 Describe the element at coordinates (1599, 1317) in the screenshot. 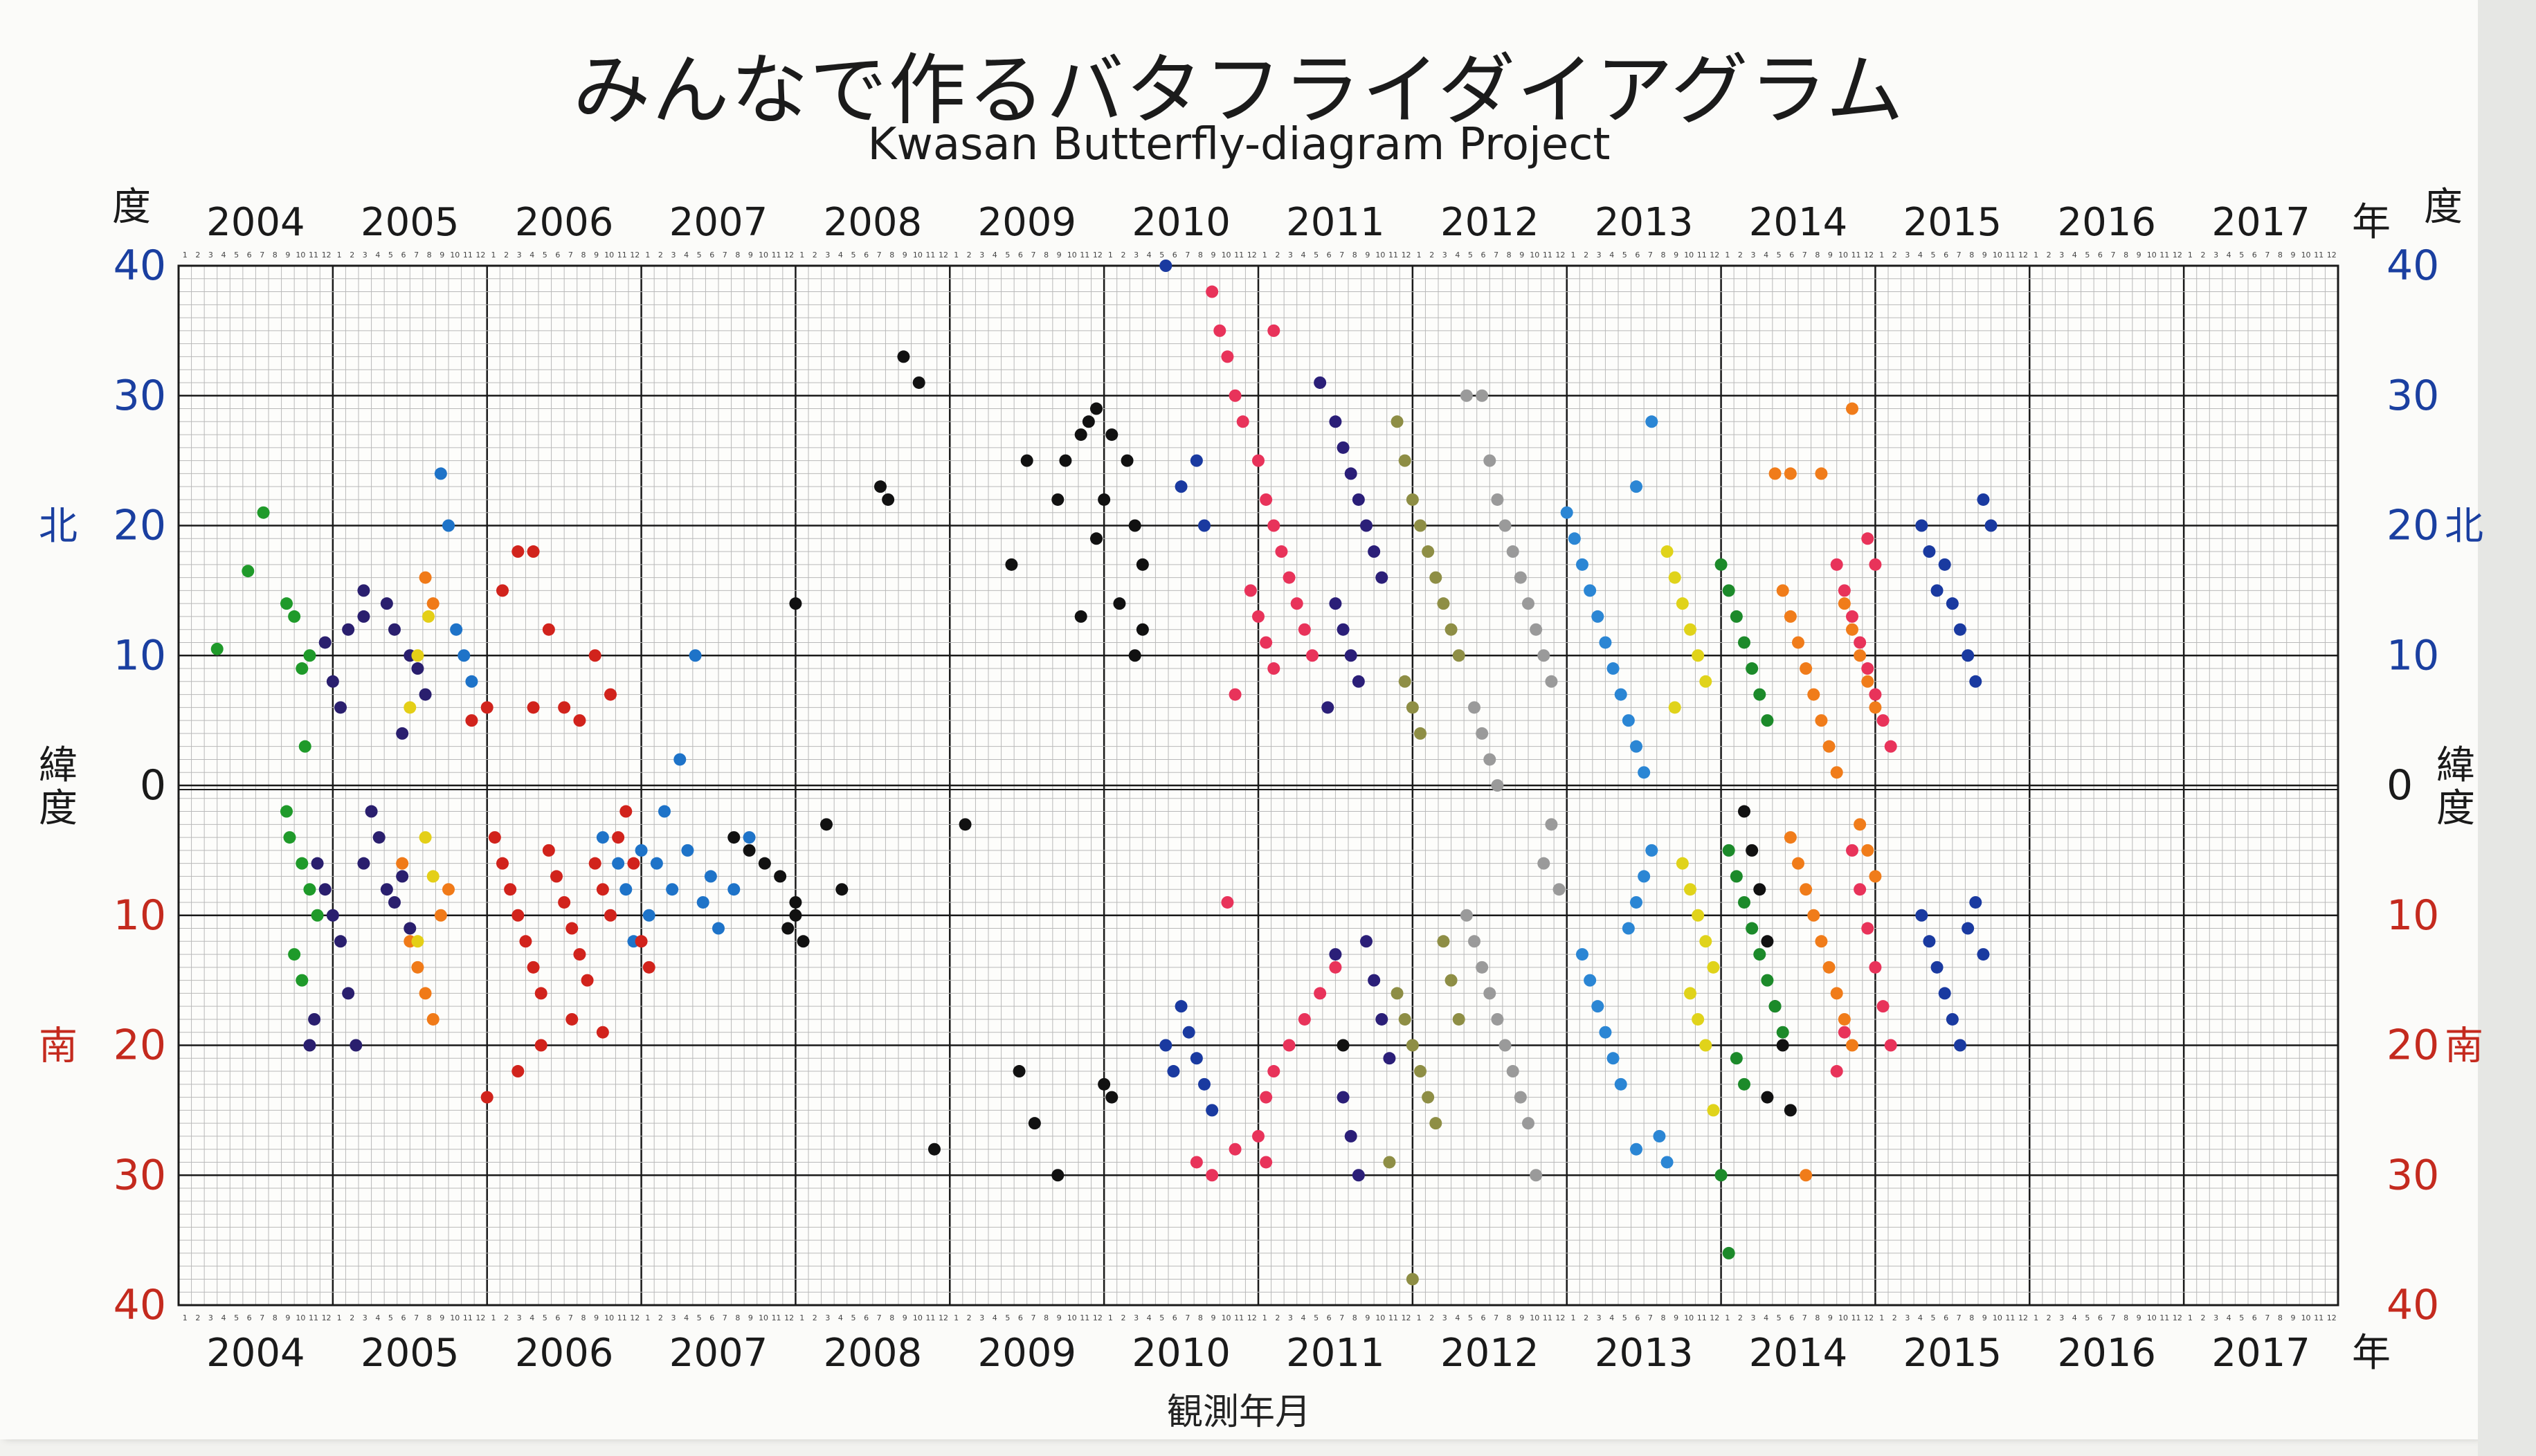

I see `month-tick-bottom: 3` at that location.